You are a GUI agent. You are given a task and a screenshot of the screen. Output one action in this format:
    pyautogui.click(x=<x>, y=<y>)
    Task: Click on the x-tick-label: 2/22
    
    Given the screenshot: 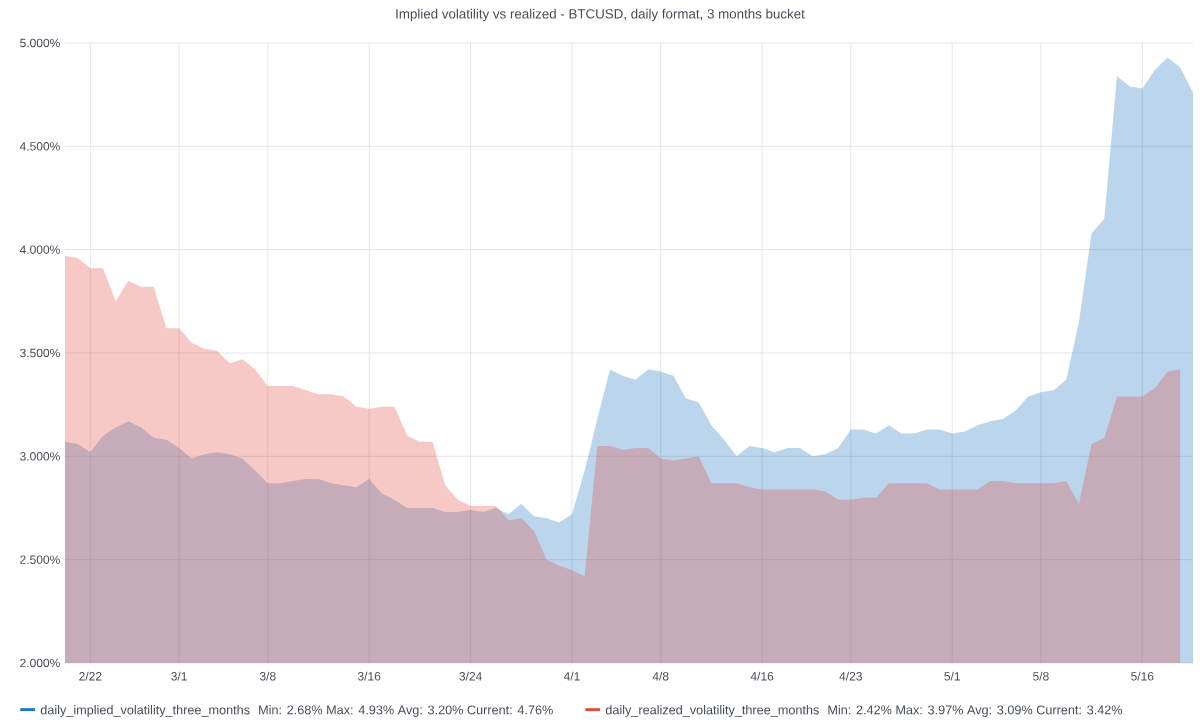 What is the action you would take?
    pyautogui.click(x=90, y=676)
    